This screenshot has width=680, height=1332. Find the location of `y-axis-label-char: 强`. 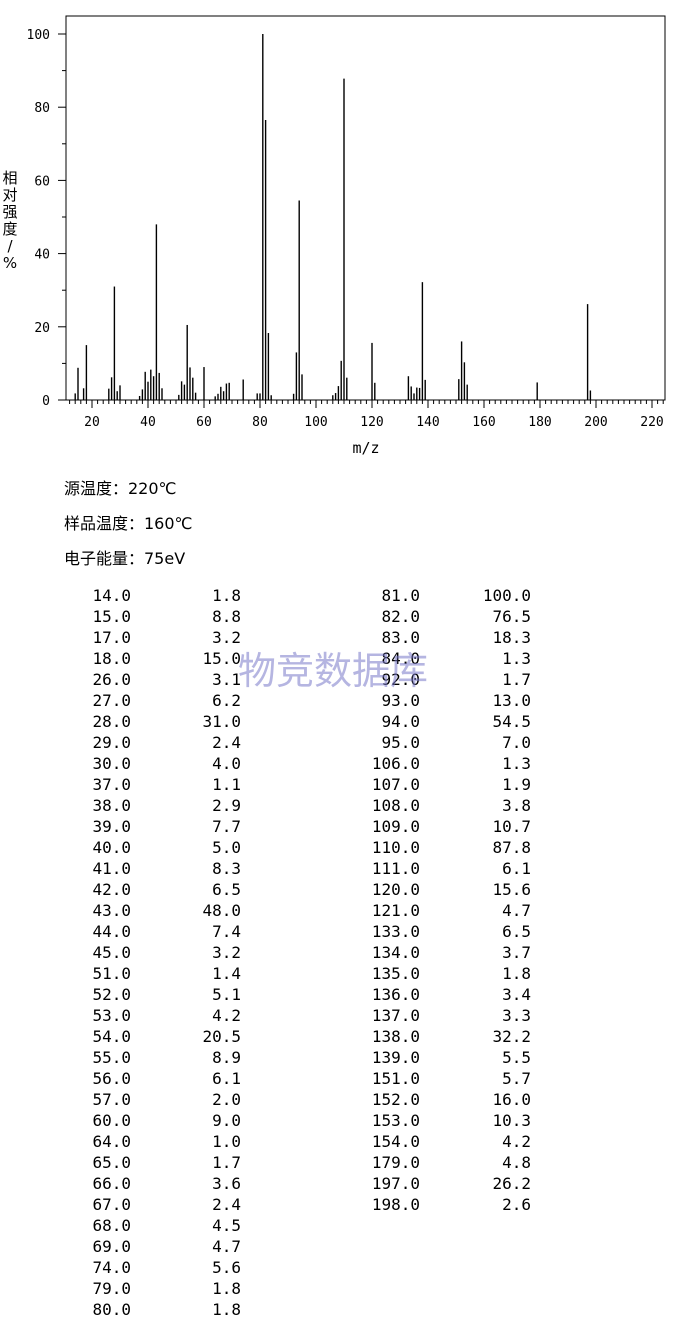

y-axis-label-char: 强 is located at coordinates (10, 212).